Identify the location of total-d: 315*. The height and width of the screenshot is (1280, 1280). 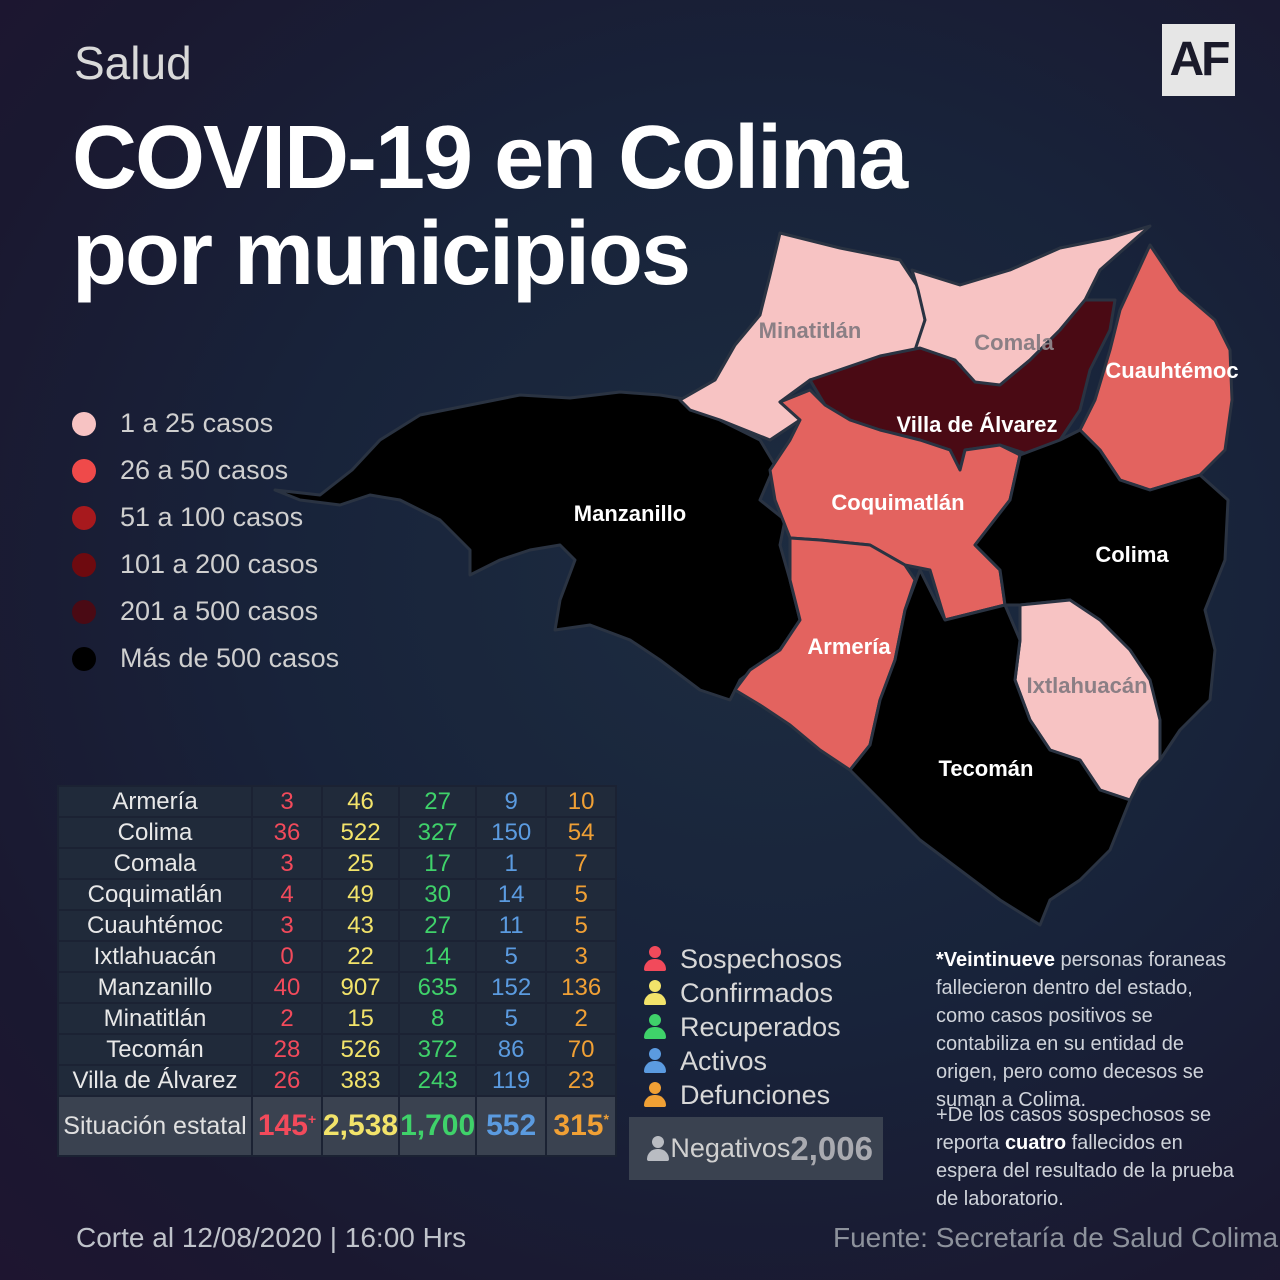
(581, 1126).